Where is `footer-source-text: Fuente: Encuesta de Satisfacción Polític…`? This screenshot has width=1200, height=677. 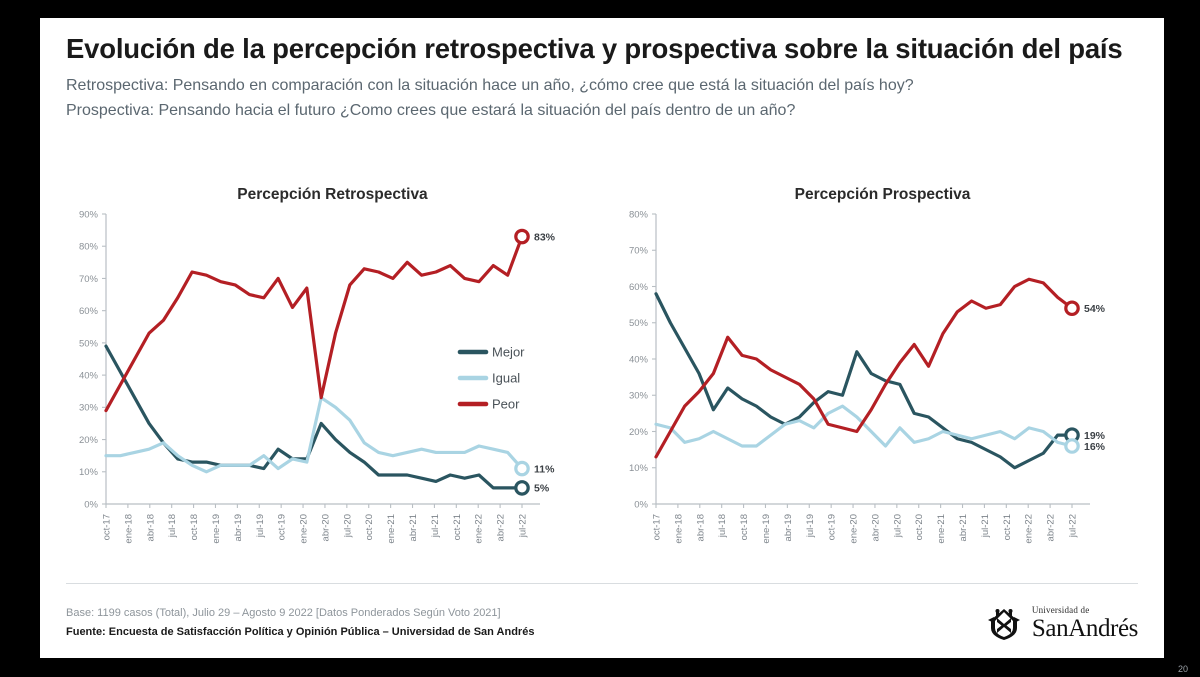 footer-source-text: Fuente: Encuesta de Satisfacción Polític… is located at coordinates (300, 631).